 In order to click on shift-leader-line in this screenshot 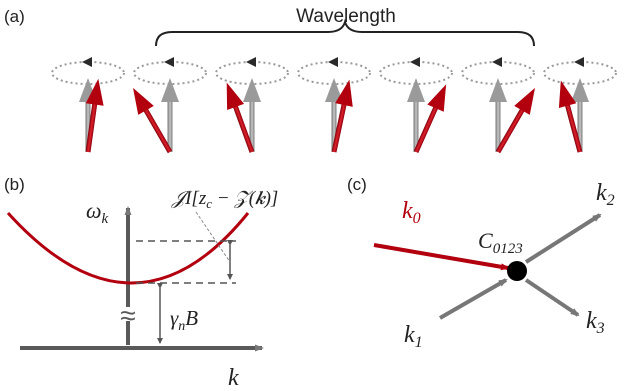, I will do `click(213, 237)`.